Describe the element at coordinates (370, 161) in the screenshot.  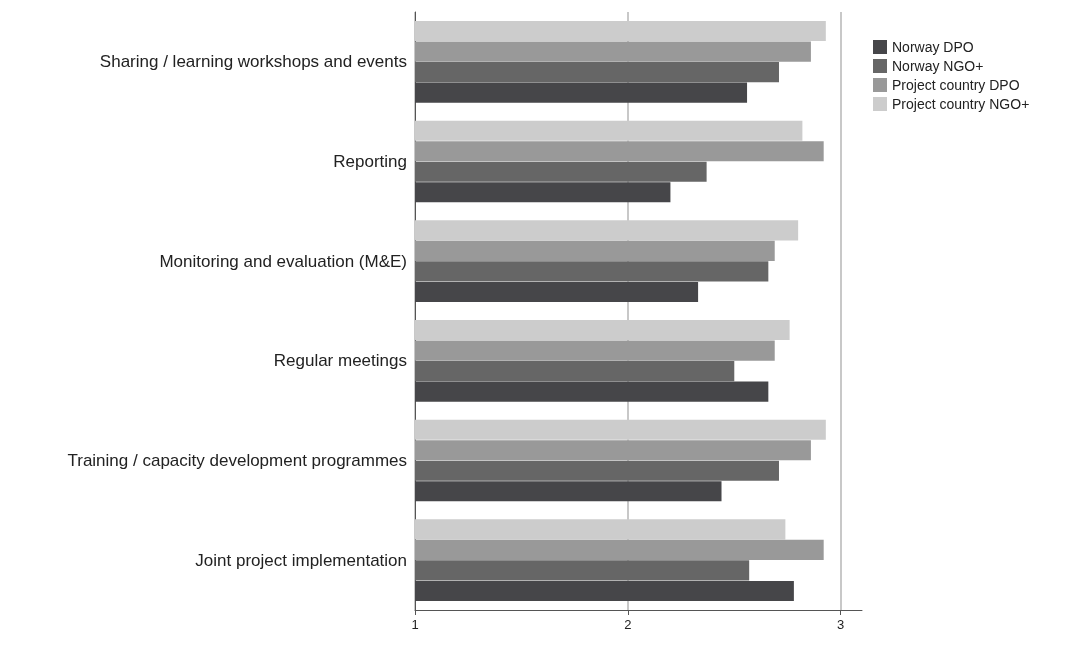
I see `y-tick-label: Reporting` at that location.